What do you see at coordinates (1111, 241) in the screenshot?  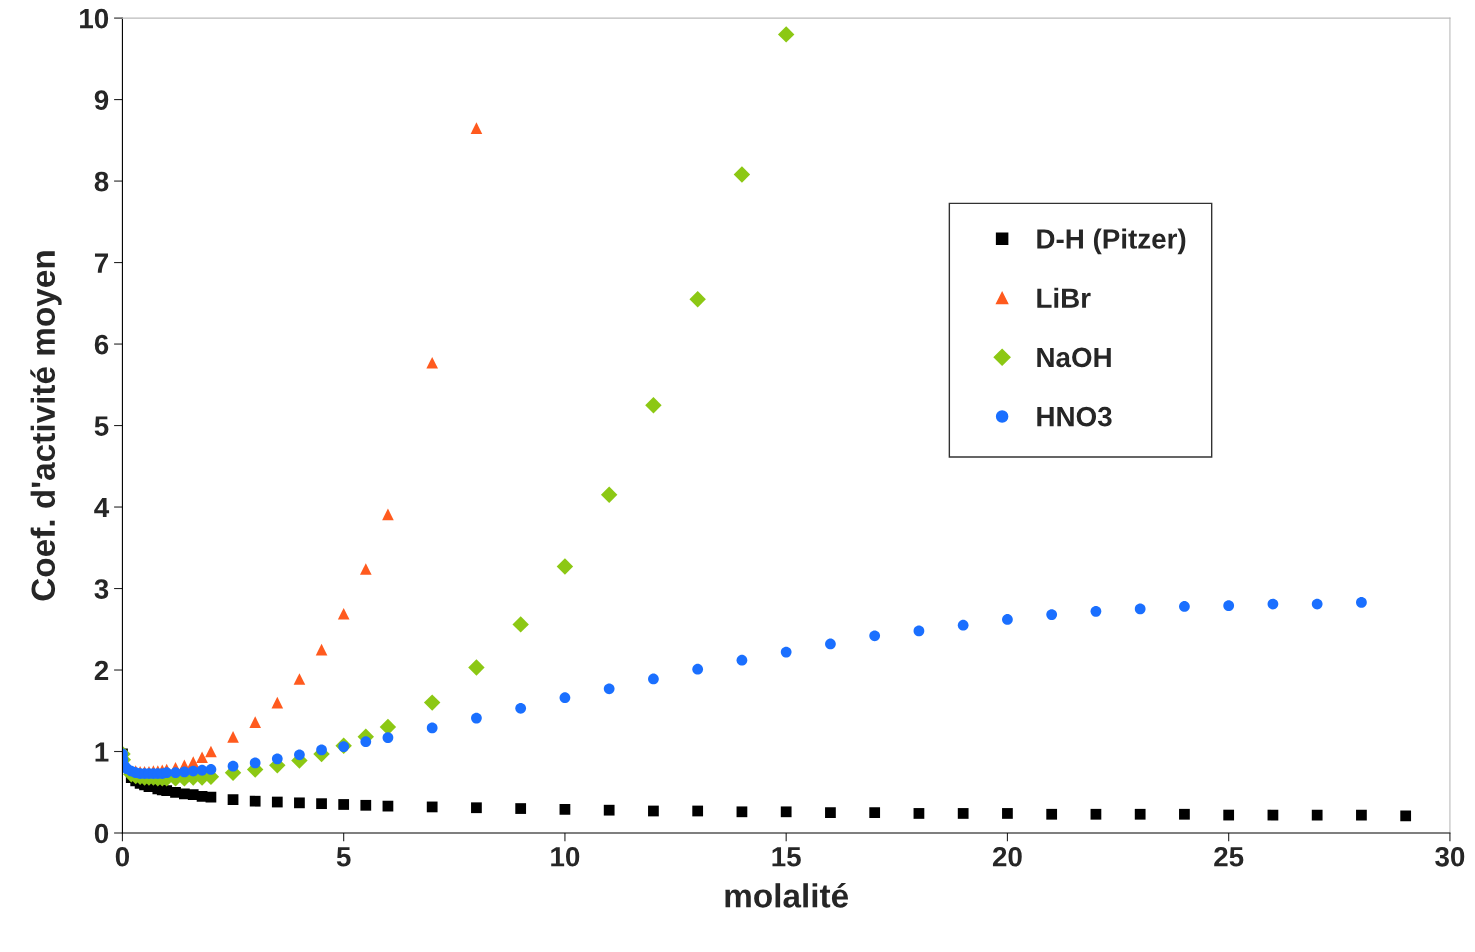 I see `legend-label: D-H (Pitzer)` at bounding box center [1111, 241].